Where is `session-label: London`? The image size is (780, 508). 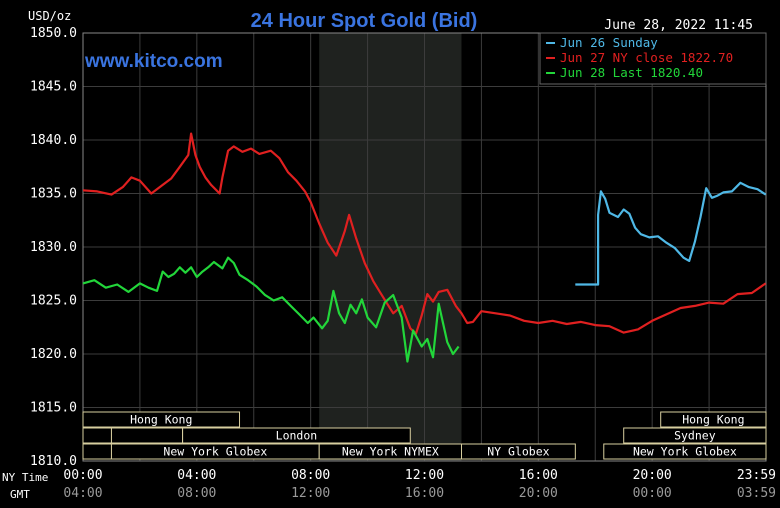 session-label: London is located at coordinates (297, 436).